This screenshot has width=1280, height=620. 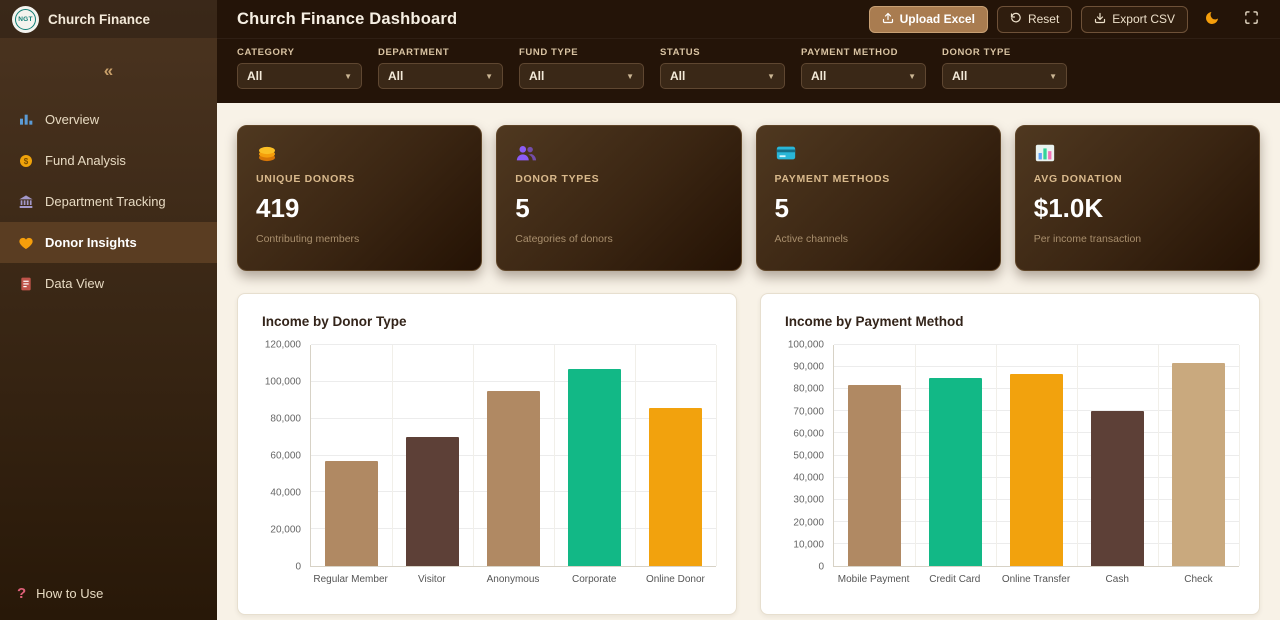 What do you see at coordinates (108, 242) in the screenshot?
I see `sidebar-item-donor-insights: Donor Insights` at bounding box center [108, 242].